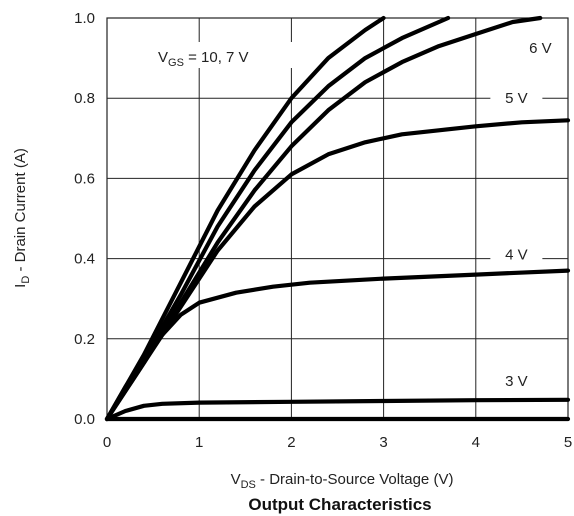  Describe the element at coordinates (339, 504) in the screenshot. I see `chart-title: Output Characteristics` at that location.